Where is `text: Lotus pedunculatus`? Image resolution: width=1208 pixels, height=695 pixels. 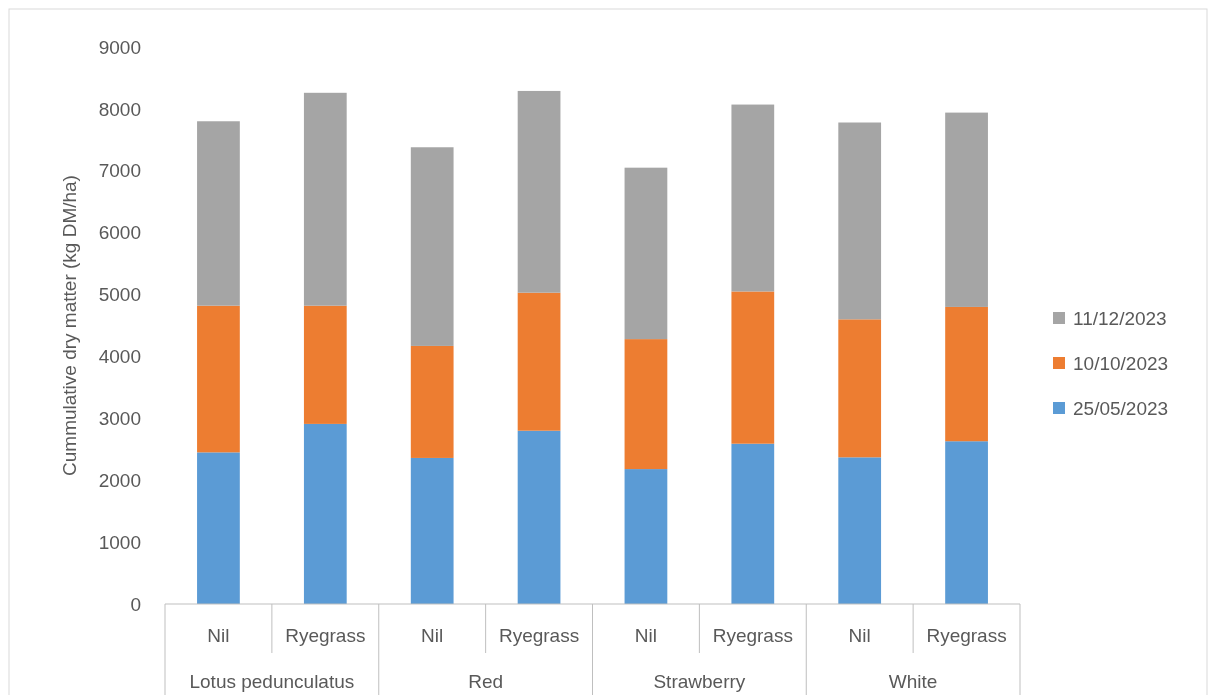
text: Lotus pedunculatus is located at coordinates (272, 681).